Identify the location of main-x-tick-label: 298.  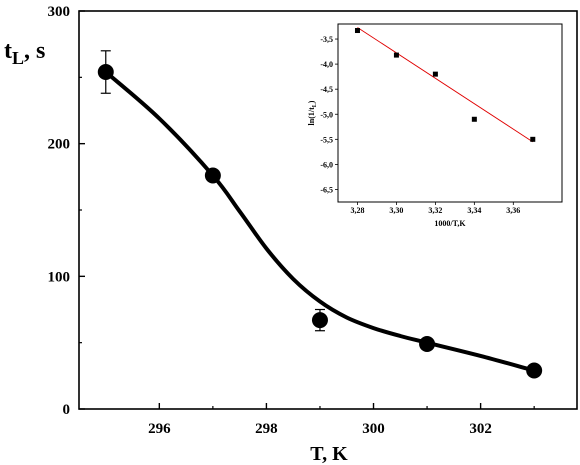
(266, 429).